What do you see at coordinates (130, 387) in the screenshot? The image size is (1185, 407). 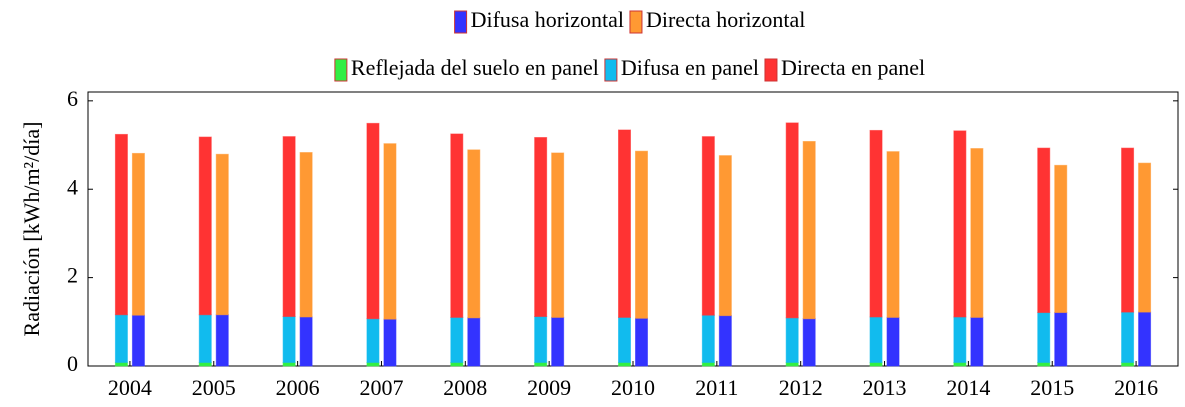 I see `x-tick-label: 2004` at bounding box center [130, 387].